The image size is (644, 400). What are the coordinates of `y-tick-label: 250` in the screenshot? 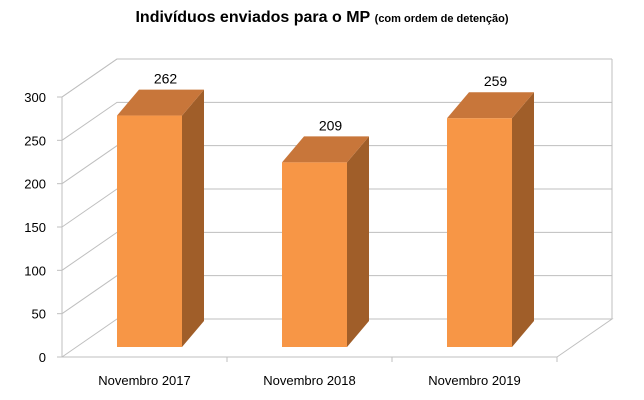 It's located at (35, 140).